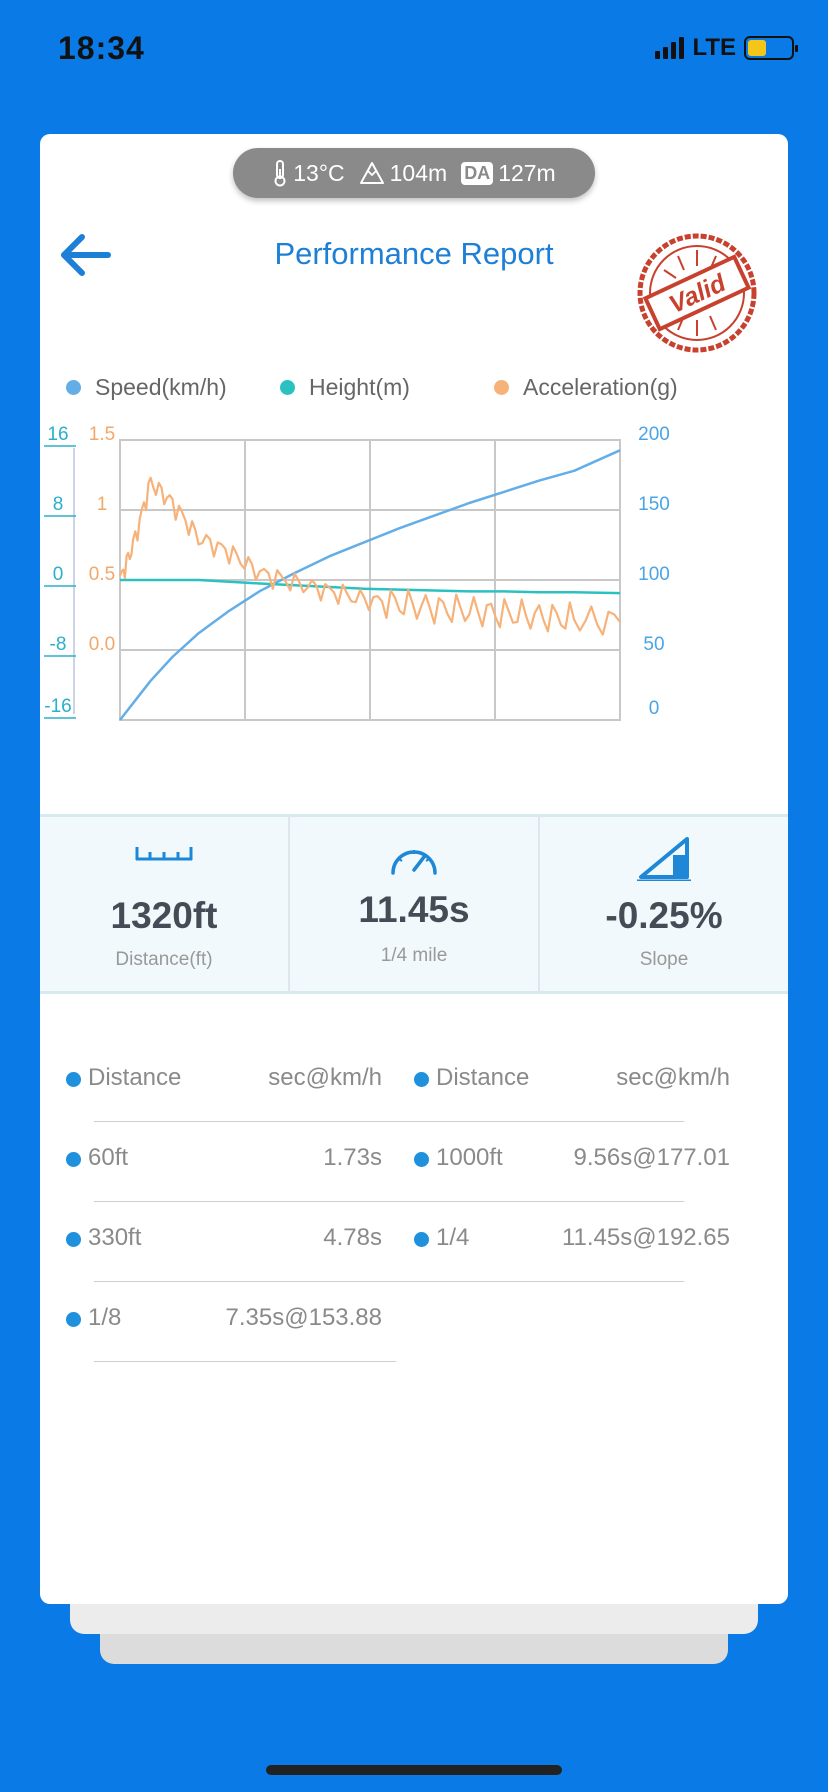 Image resolution: width=828 pixels, height=1792 pixels. Describe the element at coordinates (469, 1157) in the screenshot. I see `split-name: 1000ft` at that location.